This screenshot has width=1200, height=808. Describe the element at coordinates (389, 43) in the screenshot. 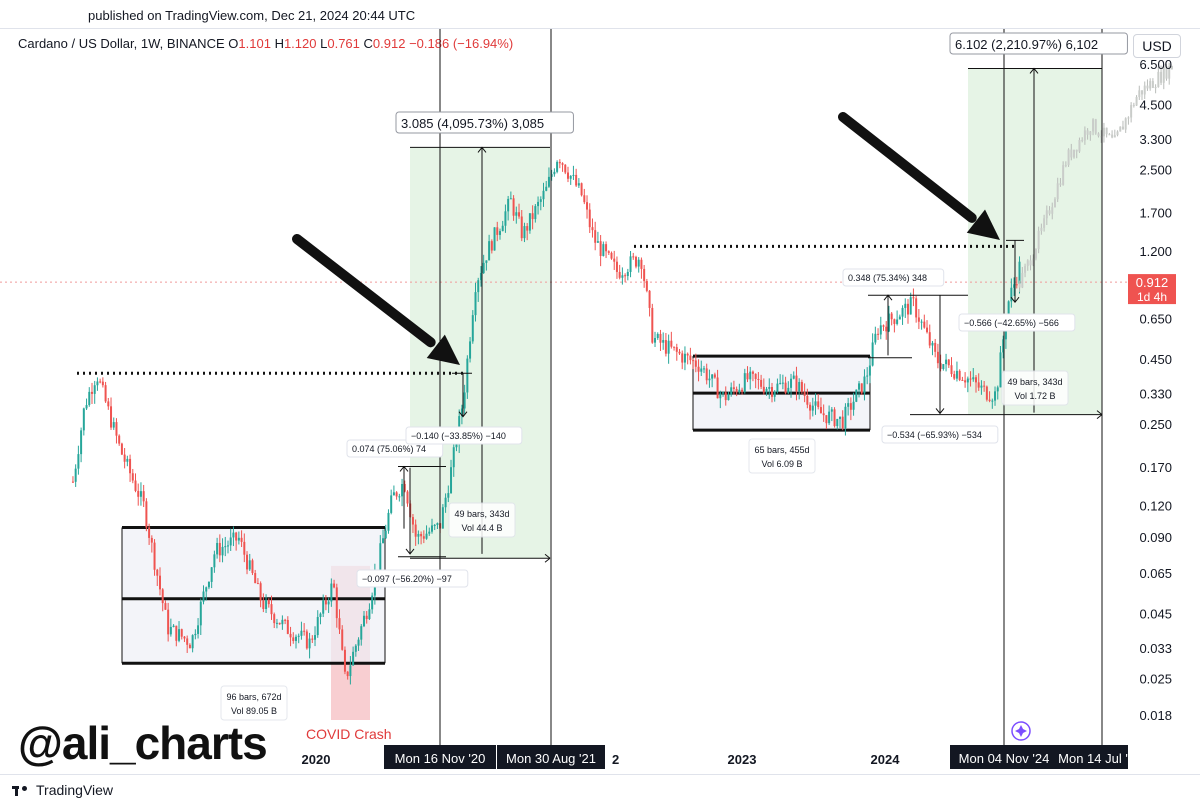

I see `close-value: 0.912` at that location.